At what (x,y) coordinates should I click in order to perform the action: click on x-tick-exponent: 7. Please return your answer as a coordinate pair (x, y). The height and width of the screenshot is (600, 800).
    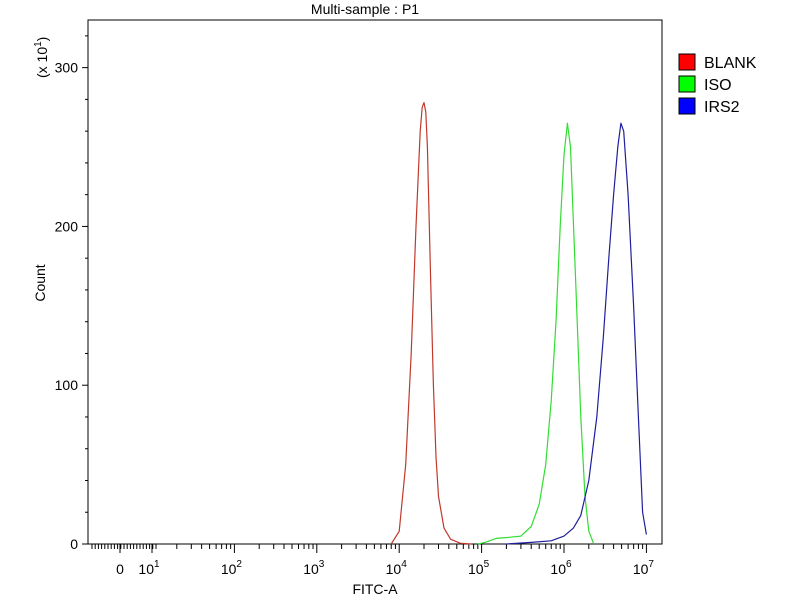
    Looking at the image, I should click on (651, 564).